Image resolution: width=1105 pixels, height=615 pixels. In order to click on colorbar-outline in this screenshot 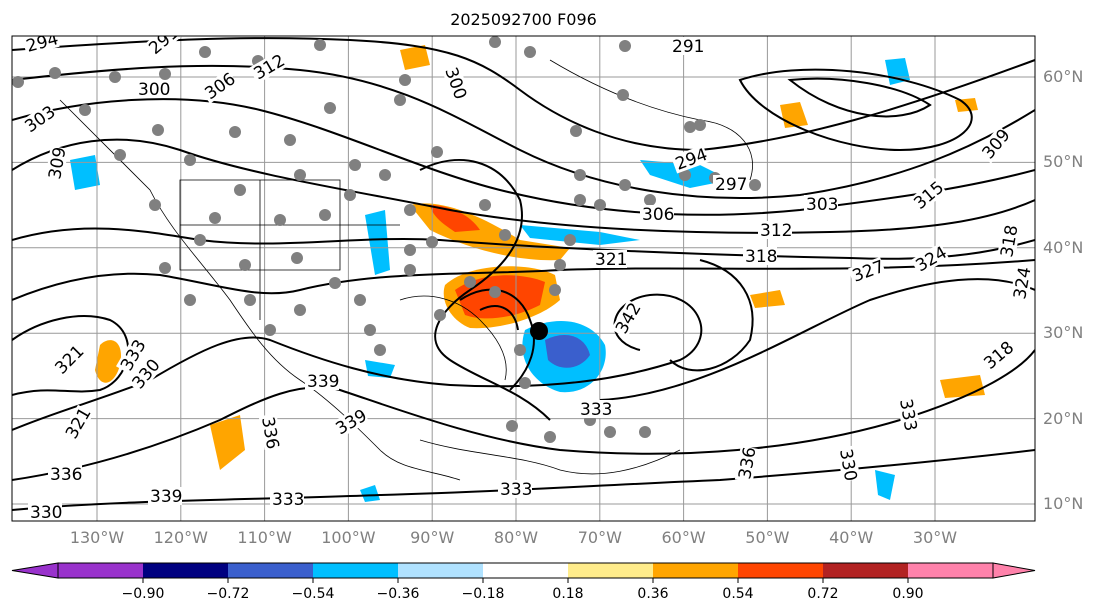, I will do `click(525, 570)`.